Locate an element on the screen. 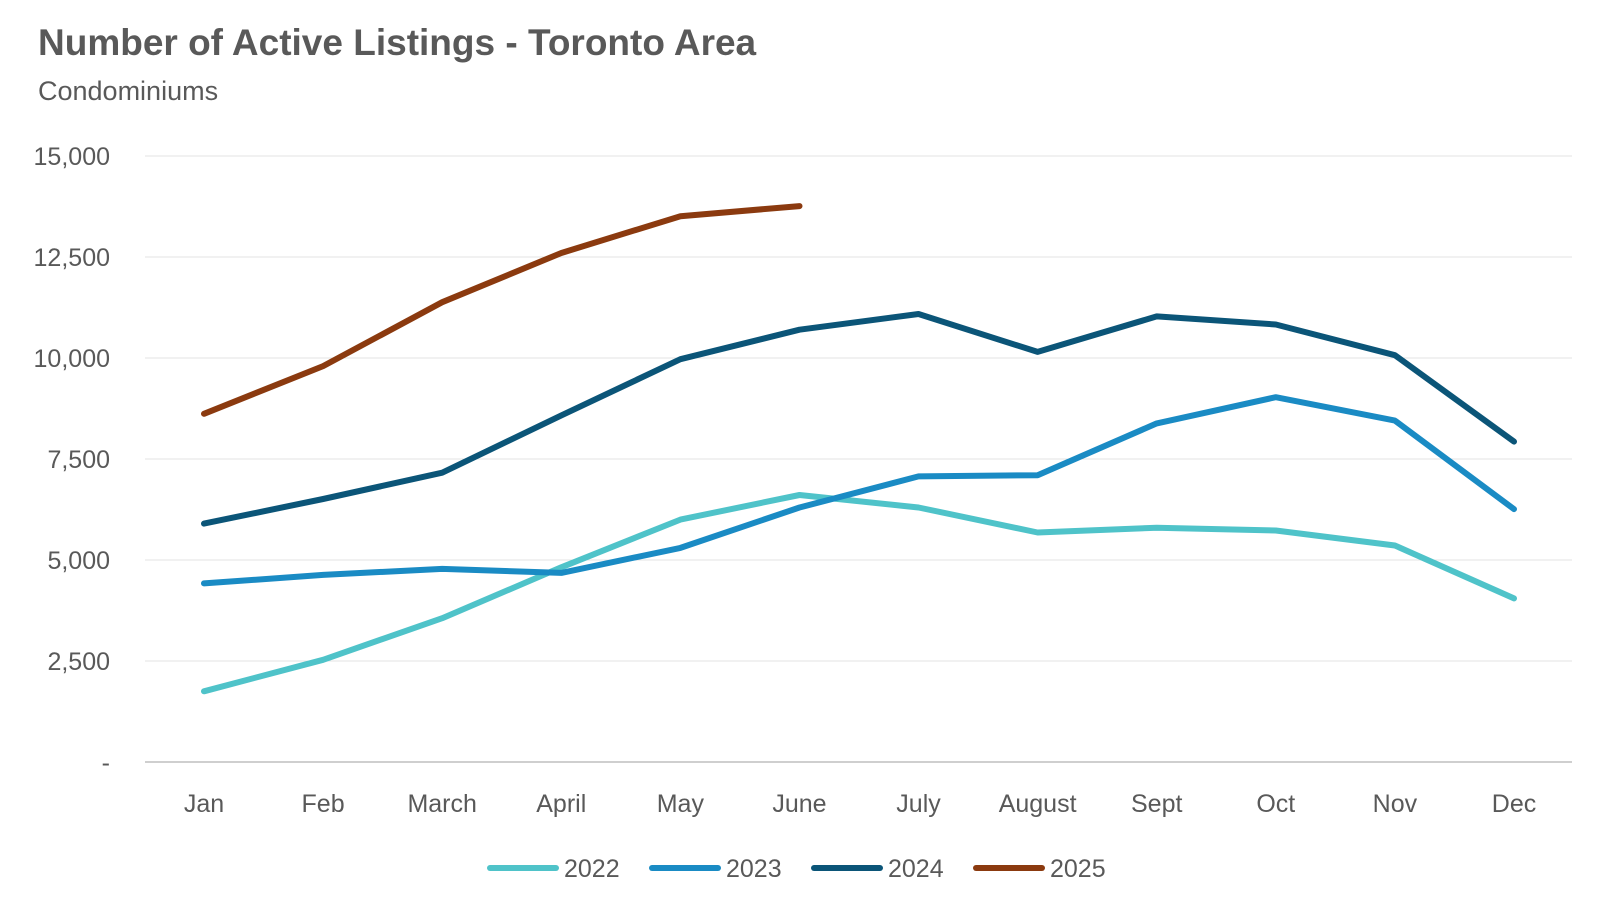 The width and height of the screenshot is (1600, 909). x-tick-label: March is located at coordinates (441, 804).